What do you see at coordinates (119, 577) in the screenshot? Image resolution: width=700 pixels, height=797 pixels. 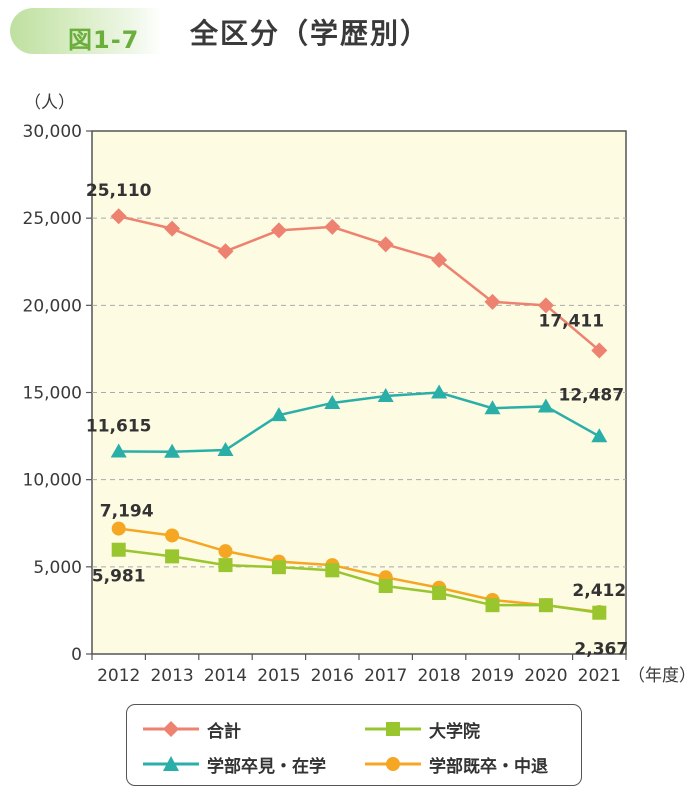 I see `data-label: 5,981` at bounding box center [119, 577].